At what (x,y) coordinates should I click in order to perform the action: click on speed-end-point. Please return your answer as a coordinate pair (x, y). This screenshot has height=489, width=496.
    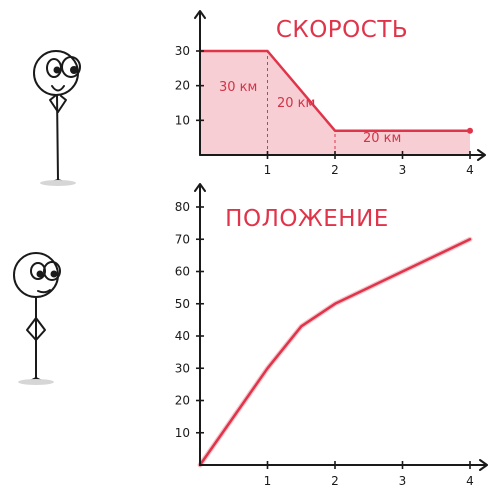
    Looking at the image, I should click on (470, 130).